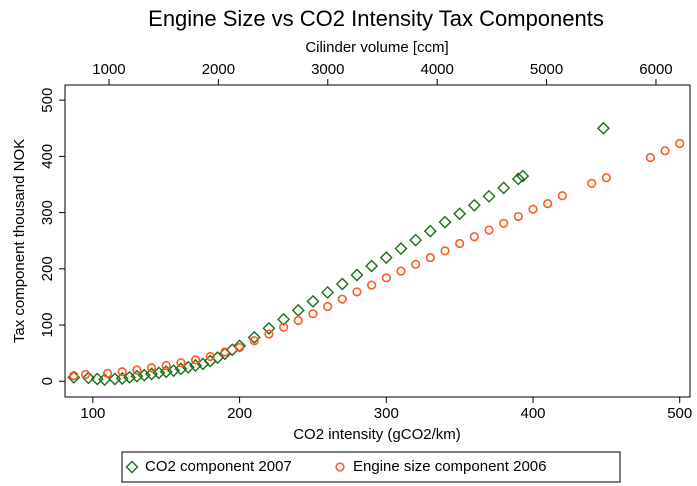 The image size is (697, 486). I want to click on x-tick-label: 500, so click(679, 413).